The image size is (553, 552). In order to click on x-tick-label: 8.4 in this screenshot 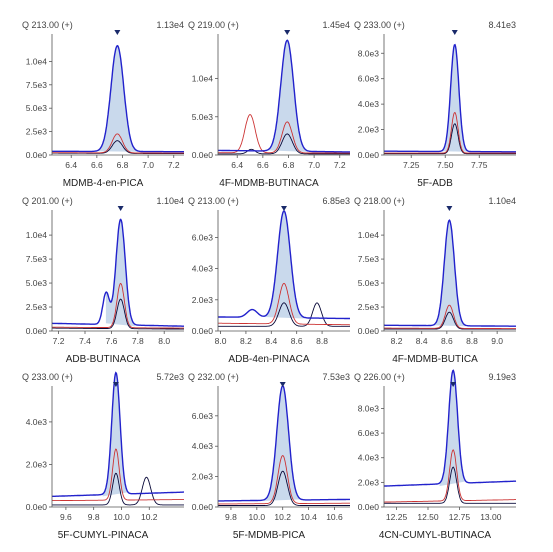, I will do `click(271, 341)`.